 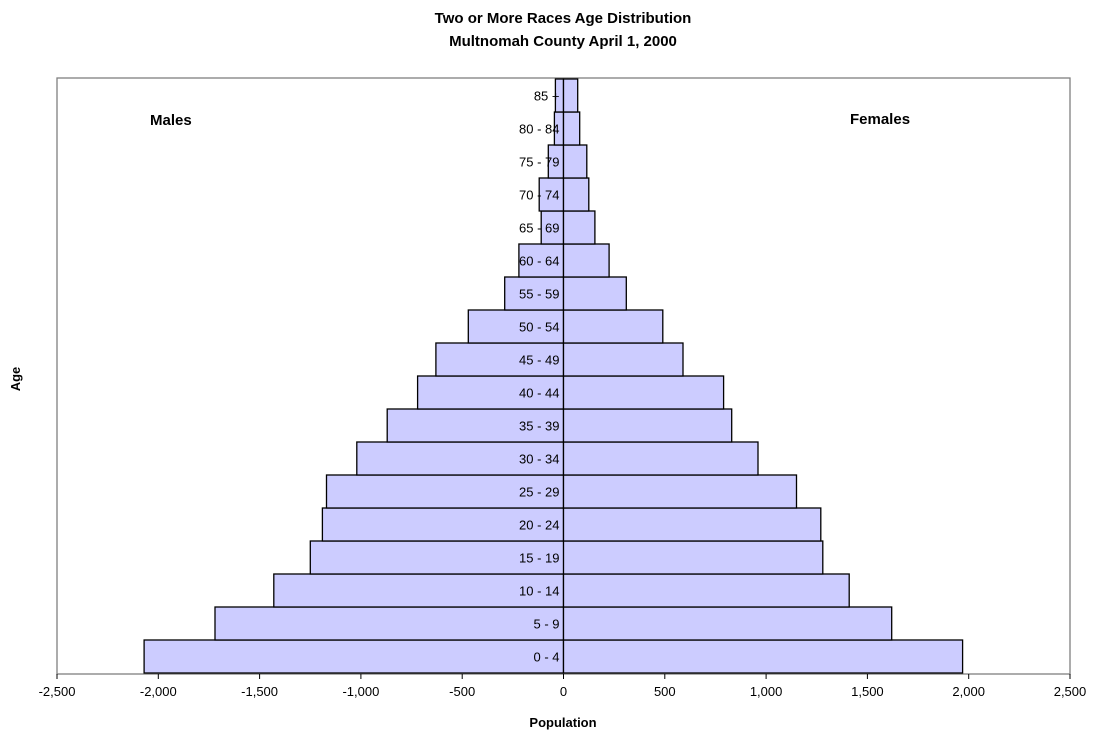 I want to click on x-tick-label: 1,500, so click(x=867, y=691).